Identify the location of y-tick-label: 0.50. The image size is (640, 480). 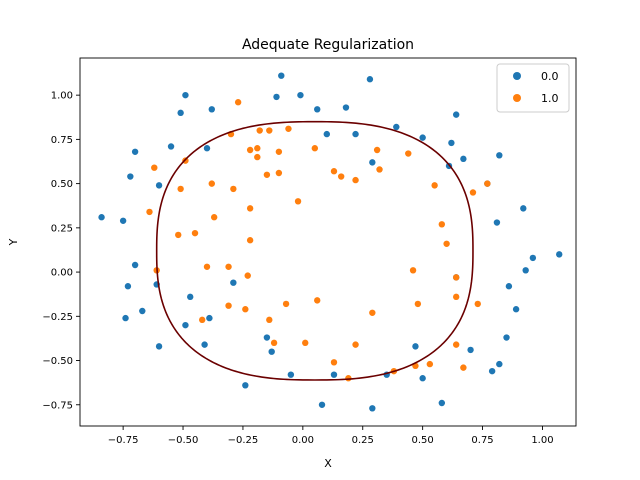
(62, 184).